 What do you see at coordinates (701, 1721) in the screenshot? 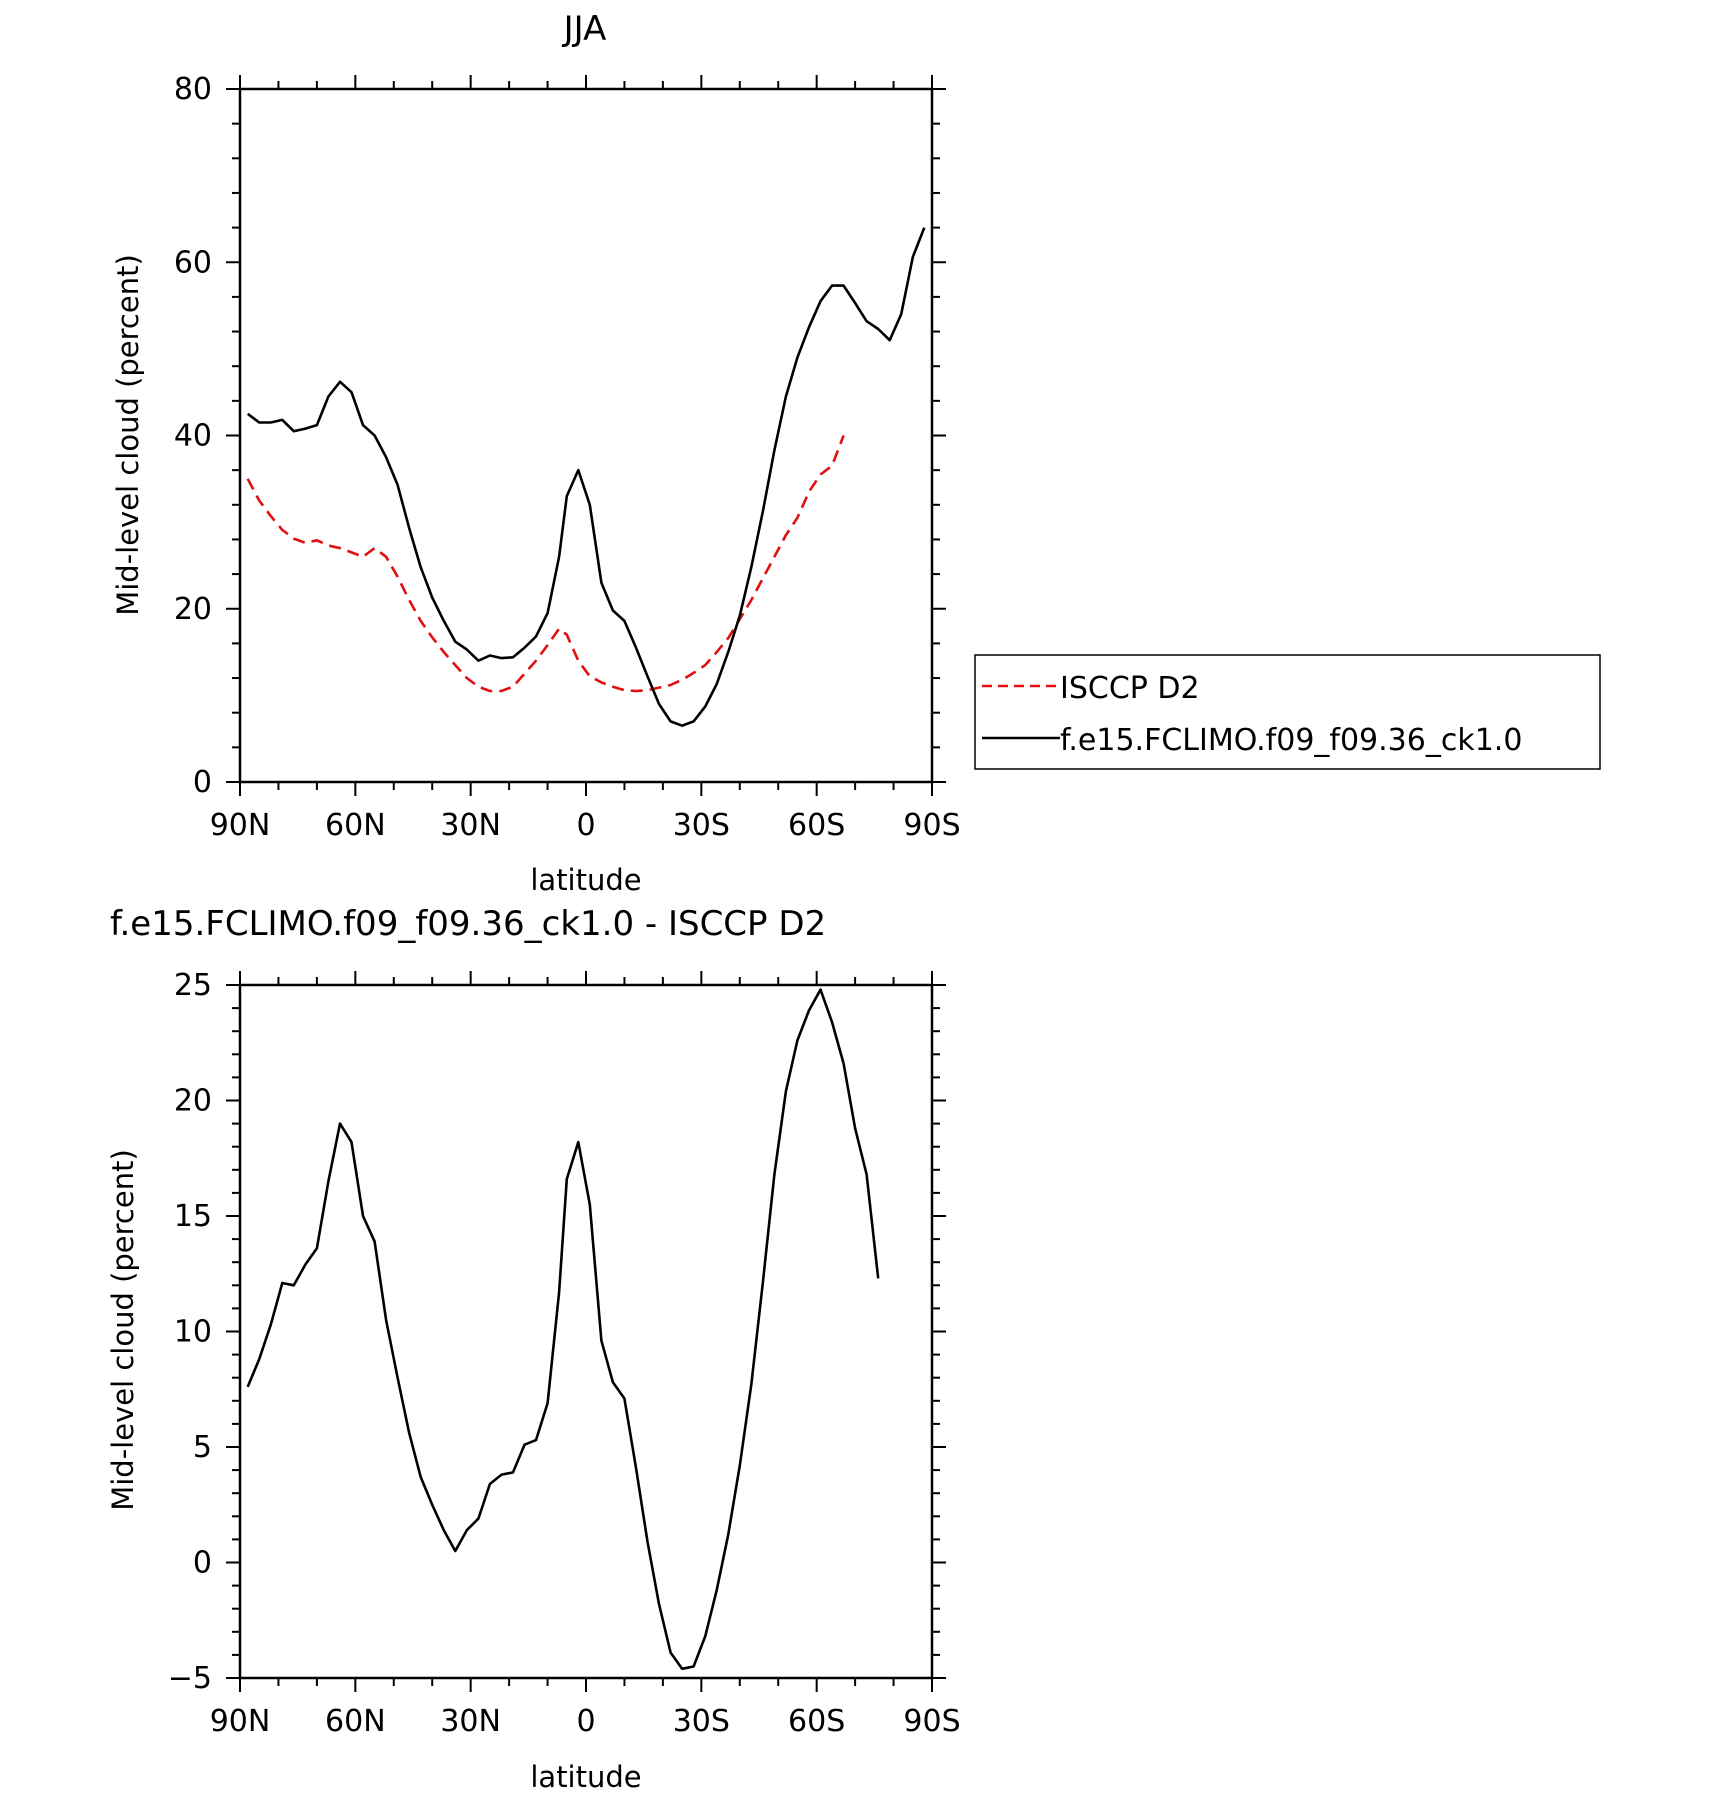
I see `bottom-x-tick-label: 30S` at bounding box center [701, 1721].